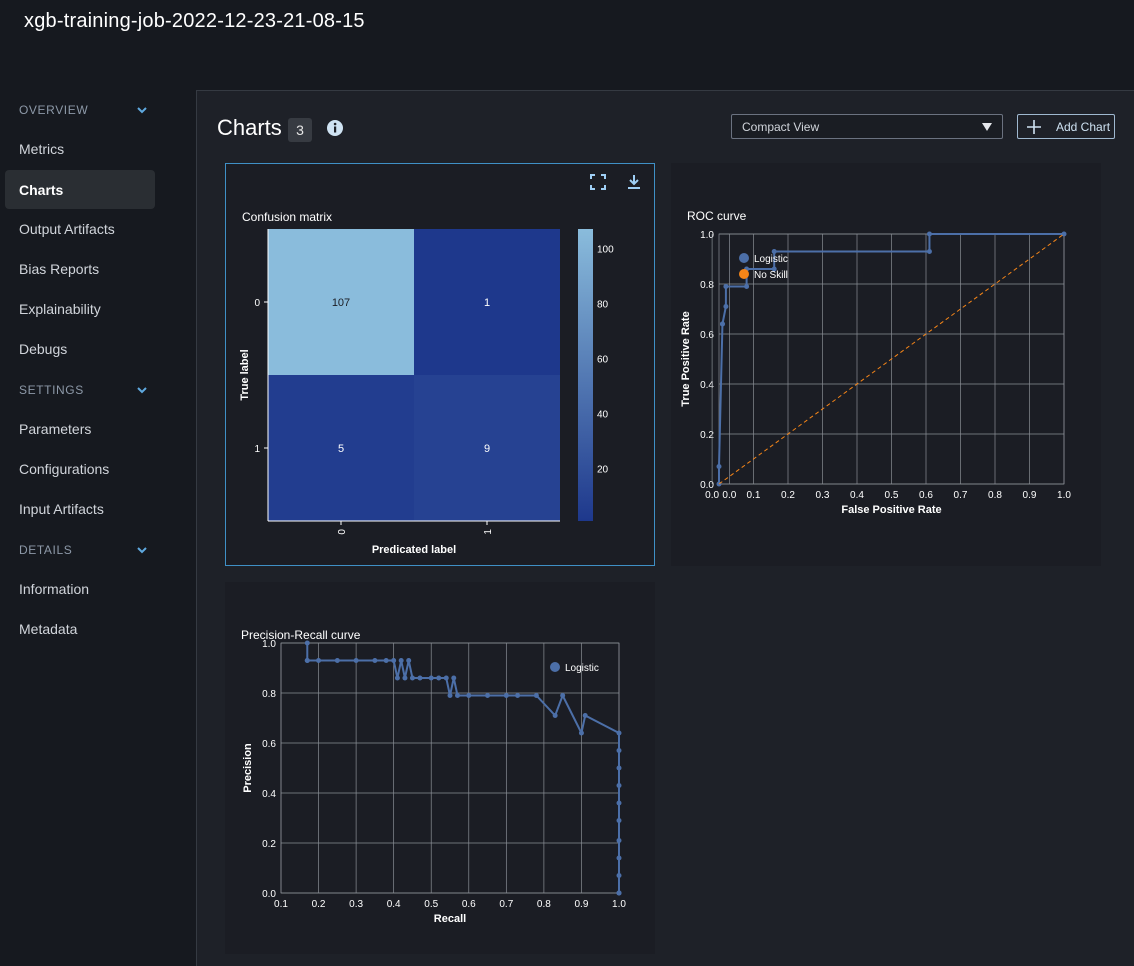  What do you see at coordinates (598, 182) in the screenshot?
I see `expand-icon` at bounding box center [598, 182].